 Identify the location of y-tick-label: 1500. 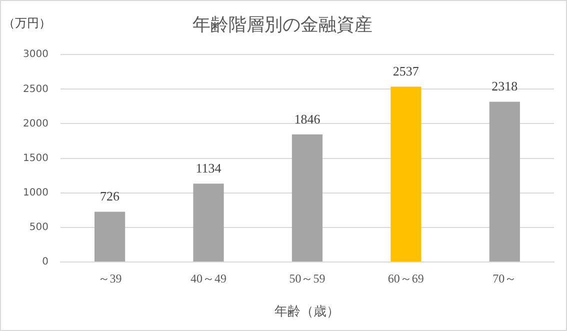
(35, 158).